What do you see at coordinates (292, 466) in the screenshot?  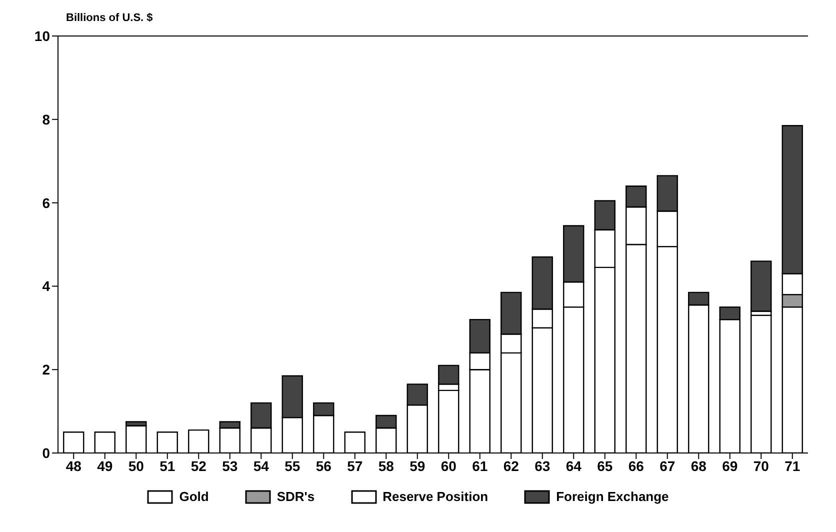 I see `x-tick-label: 55` at bounding box center [292, 466].